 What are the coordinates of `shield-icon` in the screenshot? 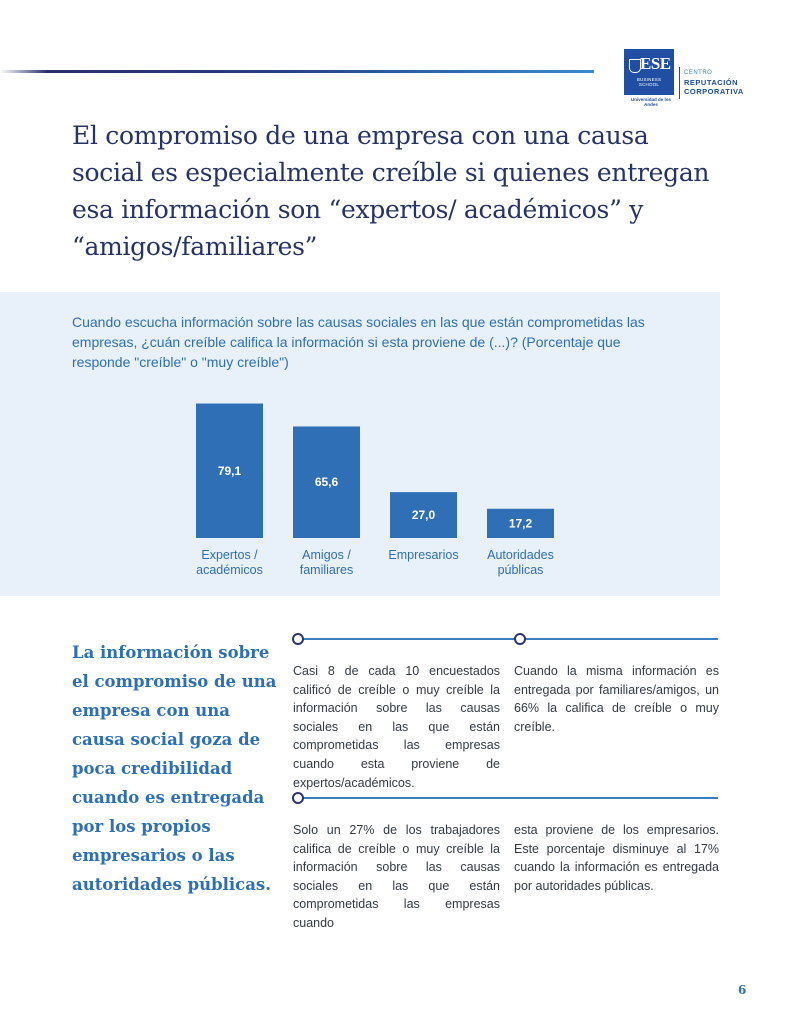 It's located at (635, 66).